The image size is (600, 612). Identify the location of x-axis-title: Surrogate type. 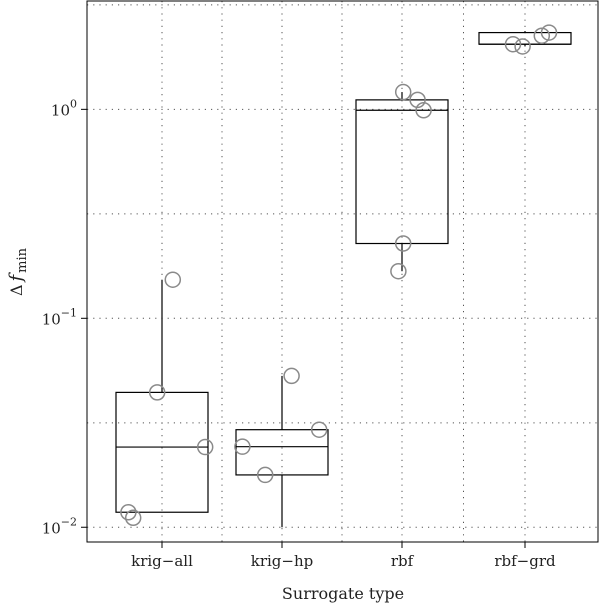
(343, 593).